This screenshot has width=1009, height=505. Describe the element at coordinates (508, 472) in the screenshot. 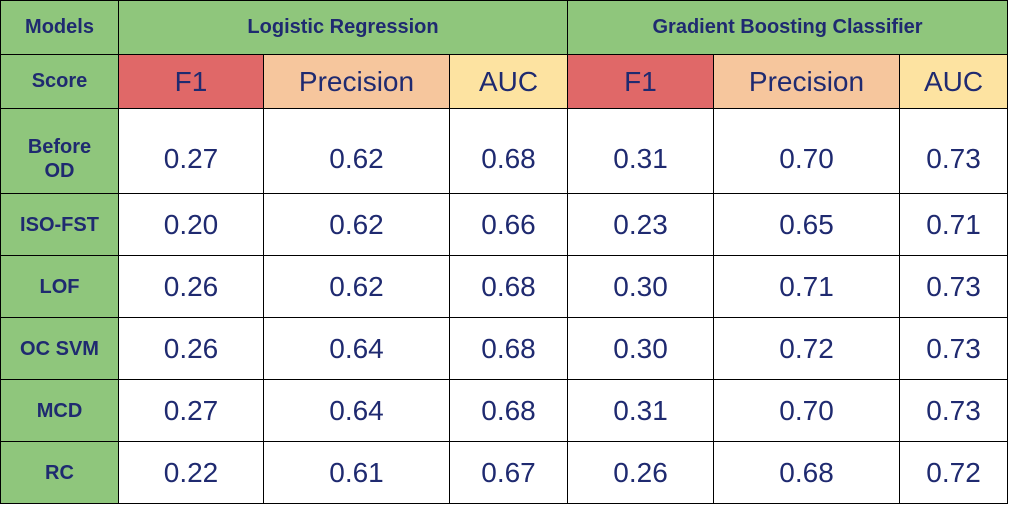

I see `value-cell: 0.67` at that location.